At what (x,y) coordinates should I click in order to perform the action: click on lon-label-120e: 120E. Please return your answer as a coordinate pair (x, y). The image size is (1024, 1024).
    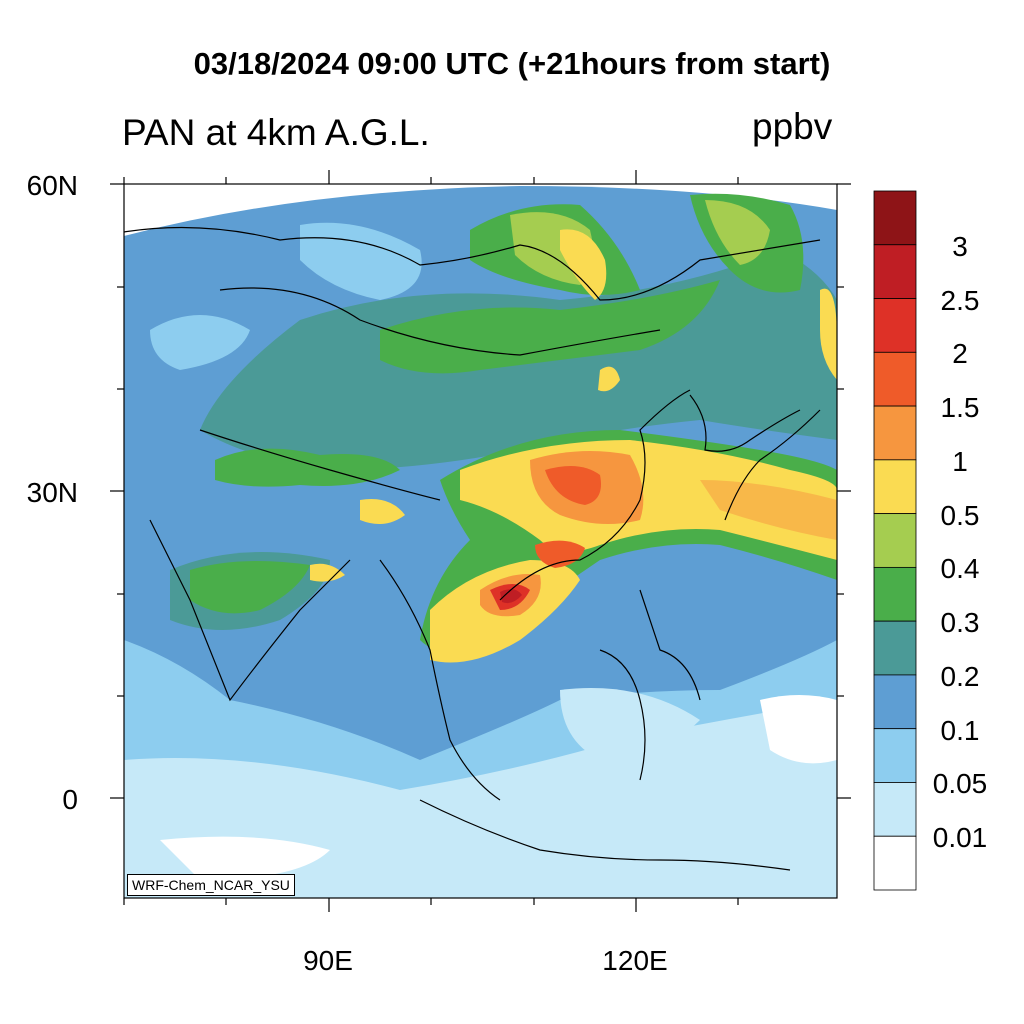
    Looking at the image, I should click on (635, 960).